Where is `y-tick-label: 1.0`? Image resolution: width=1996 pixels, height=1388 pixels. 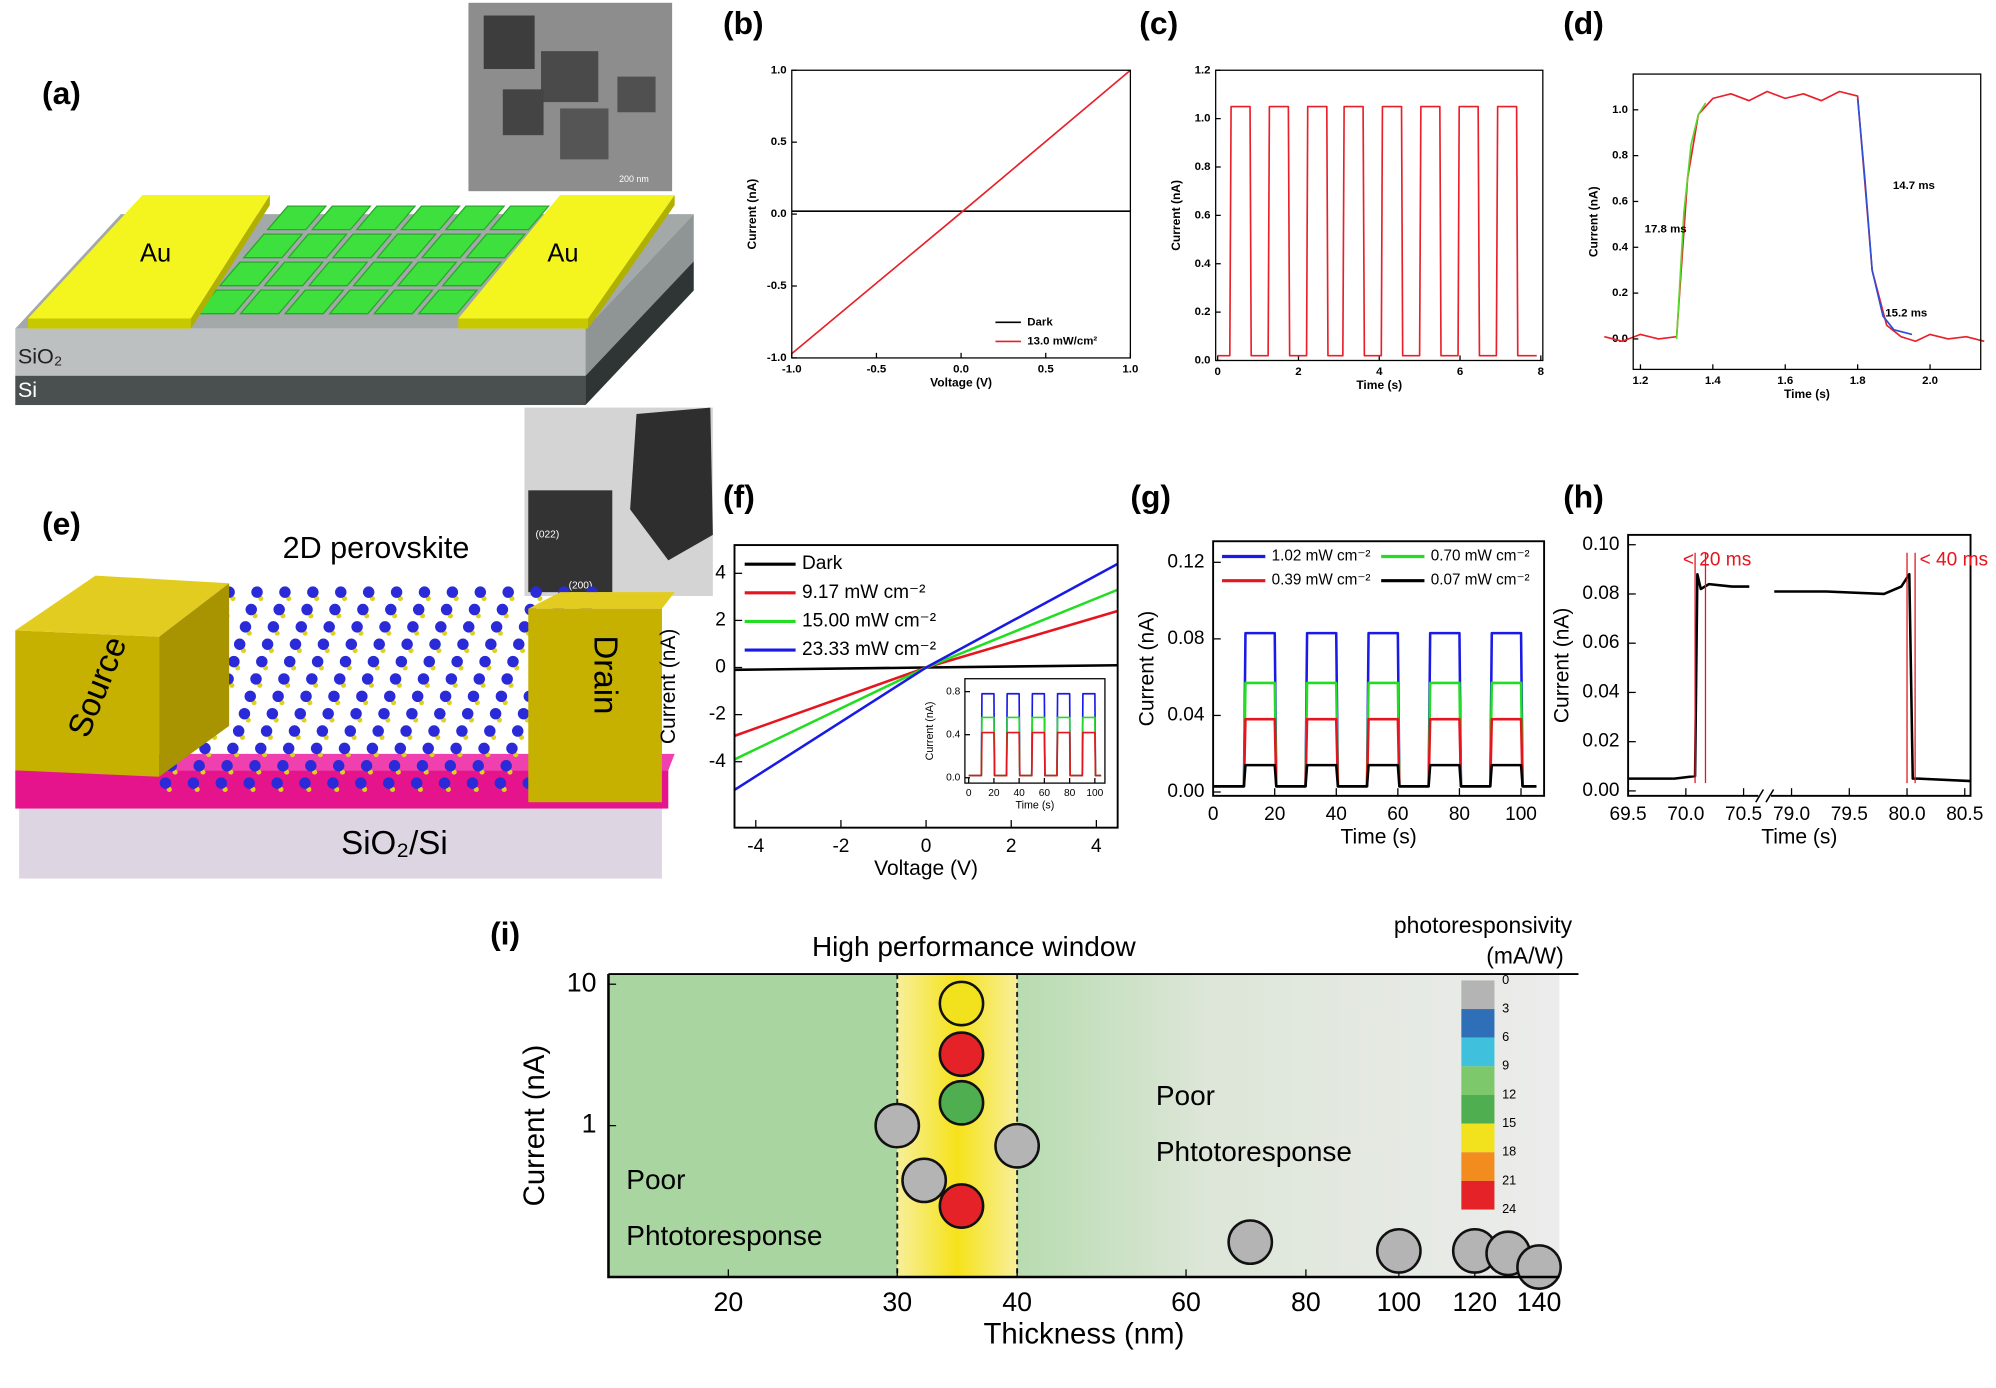
y-tick-label: 1.0 is located at coordinates (1203, 119).